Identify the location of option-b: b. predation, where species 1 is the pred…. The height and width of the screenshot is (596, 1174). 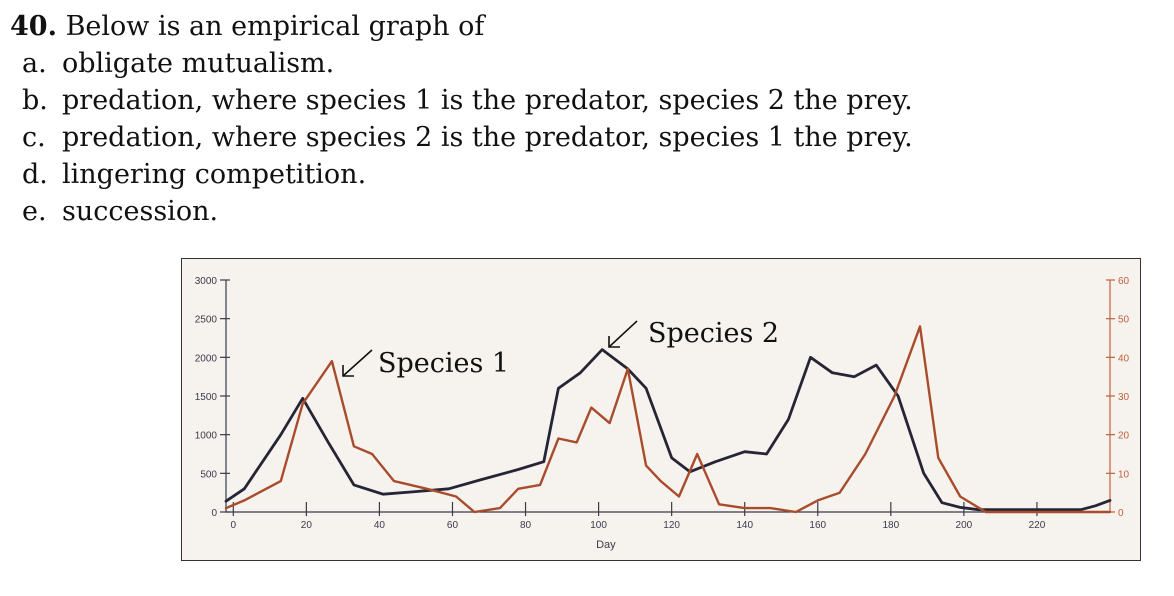
(461, 100).